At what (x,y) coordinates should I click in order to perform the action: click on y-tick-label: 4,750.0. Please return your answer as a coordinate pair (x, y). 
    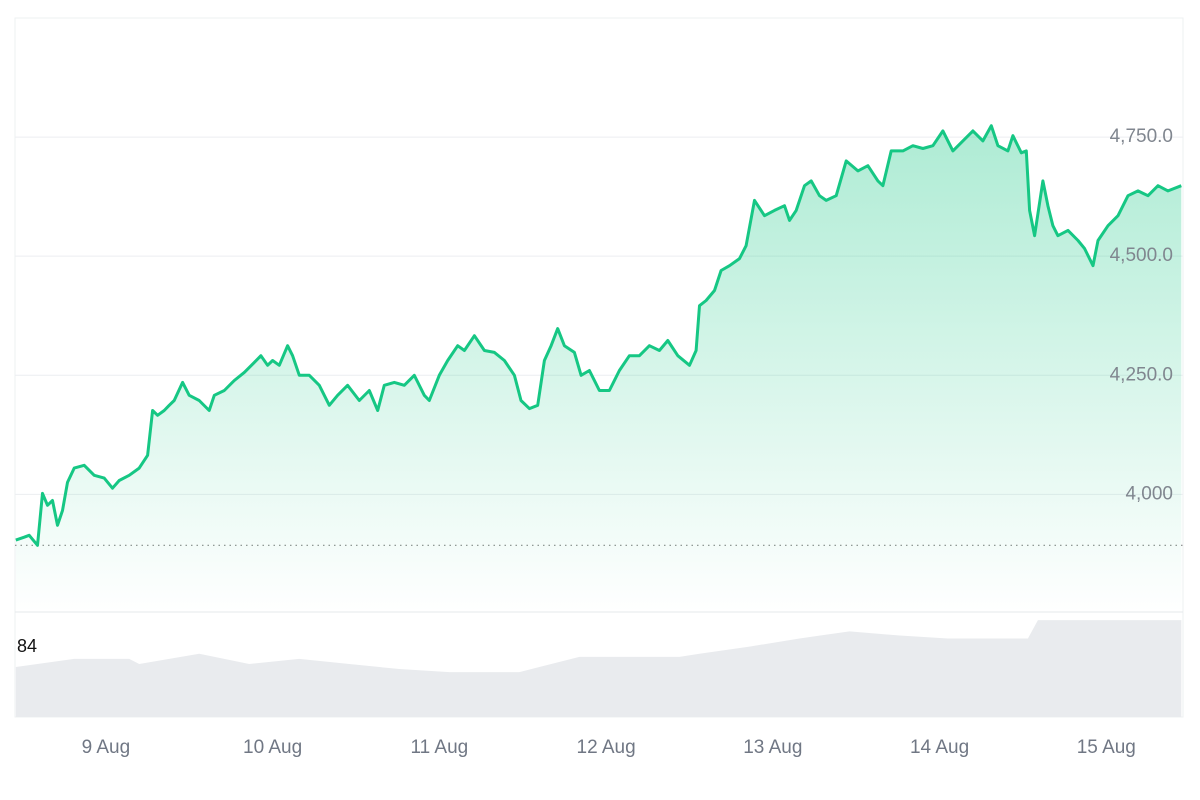
    Looking at the image, I should click on (1141, 136).